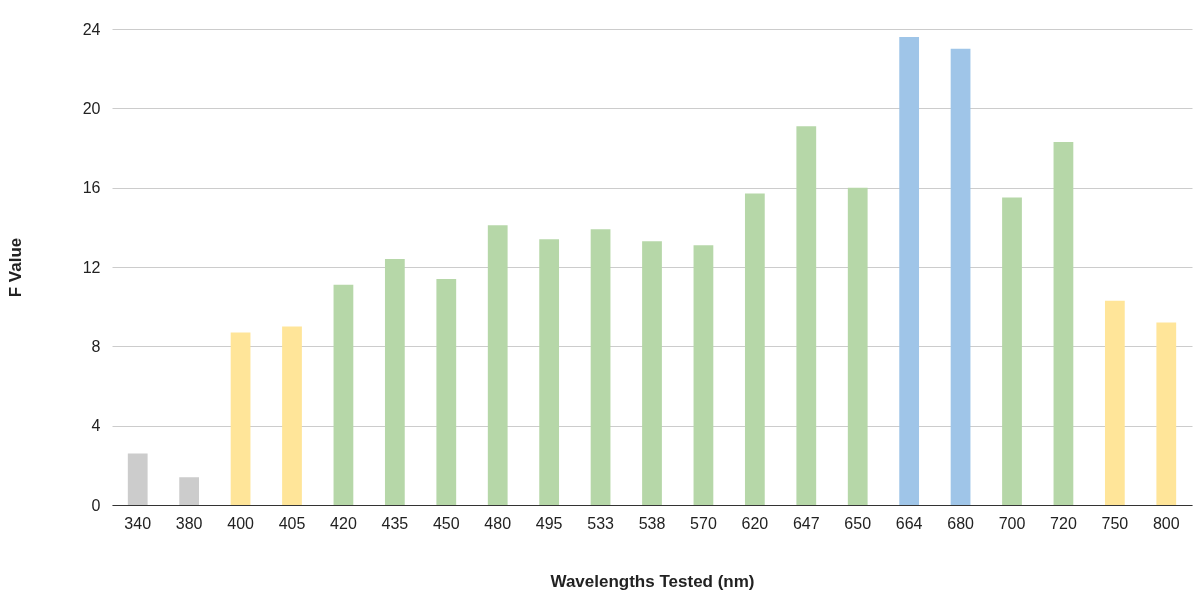 This screenshot has height=606, width=1200. What do you see at coordinates (91, 108) in the screenshot?
I see `y-tick-label: 20` at bounding box center [91, 108].